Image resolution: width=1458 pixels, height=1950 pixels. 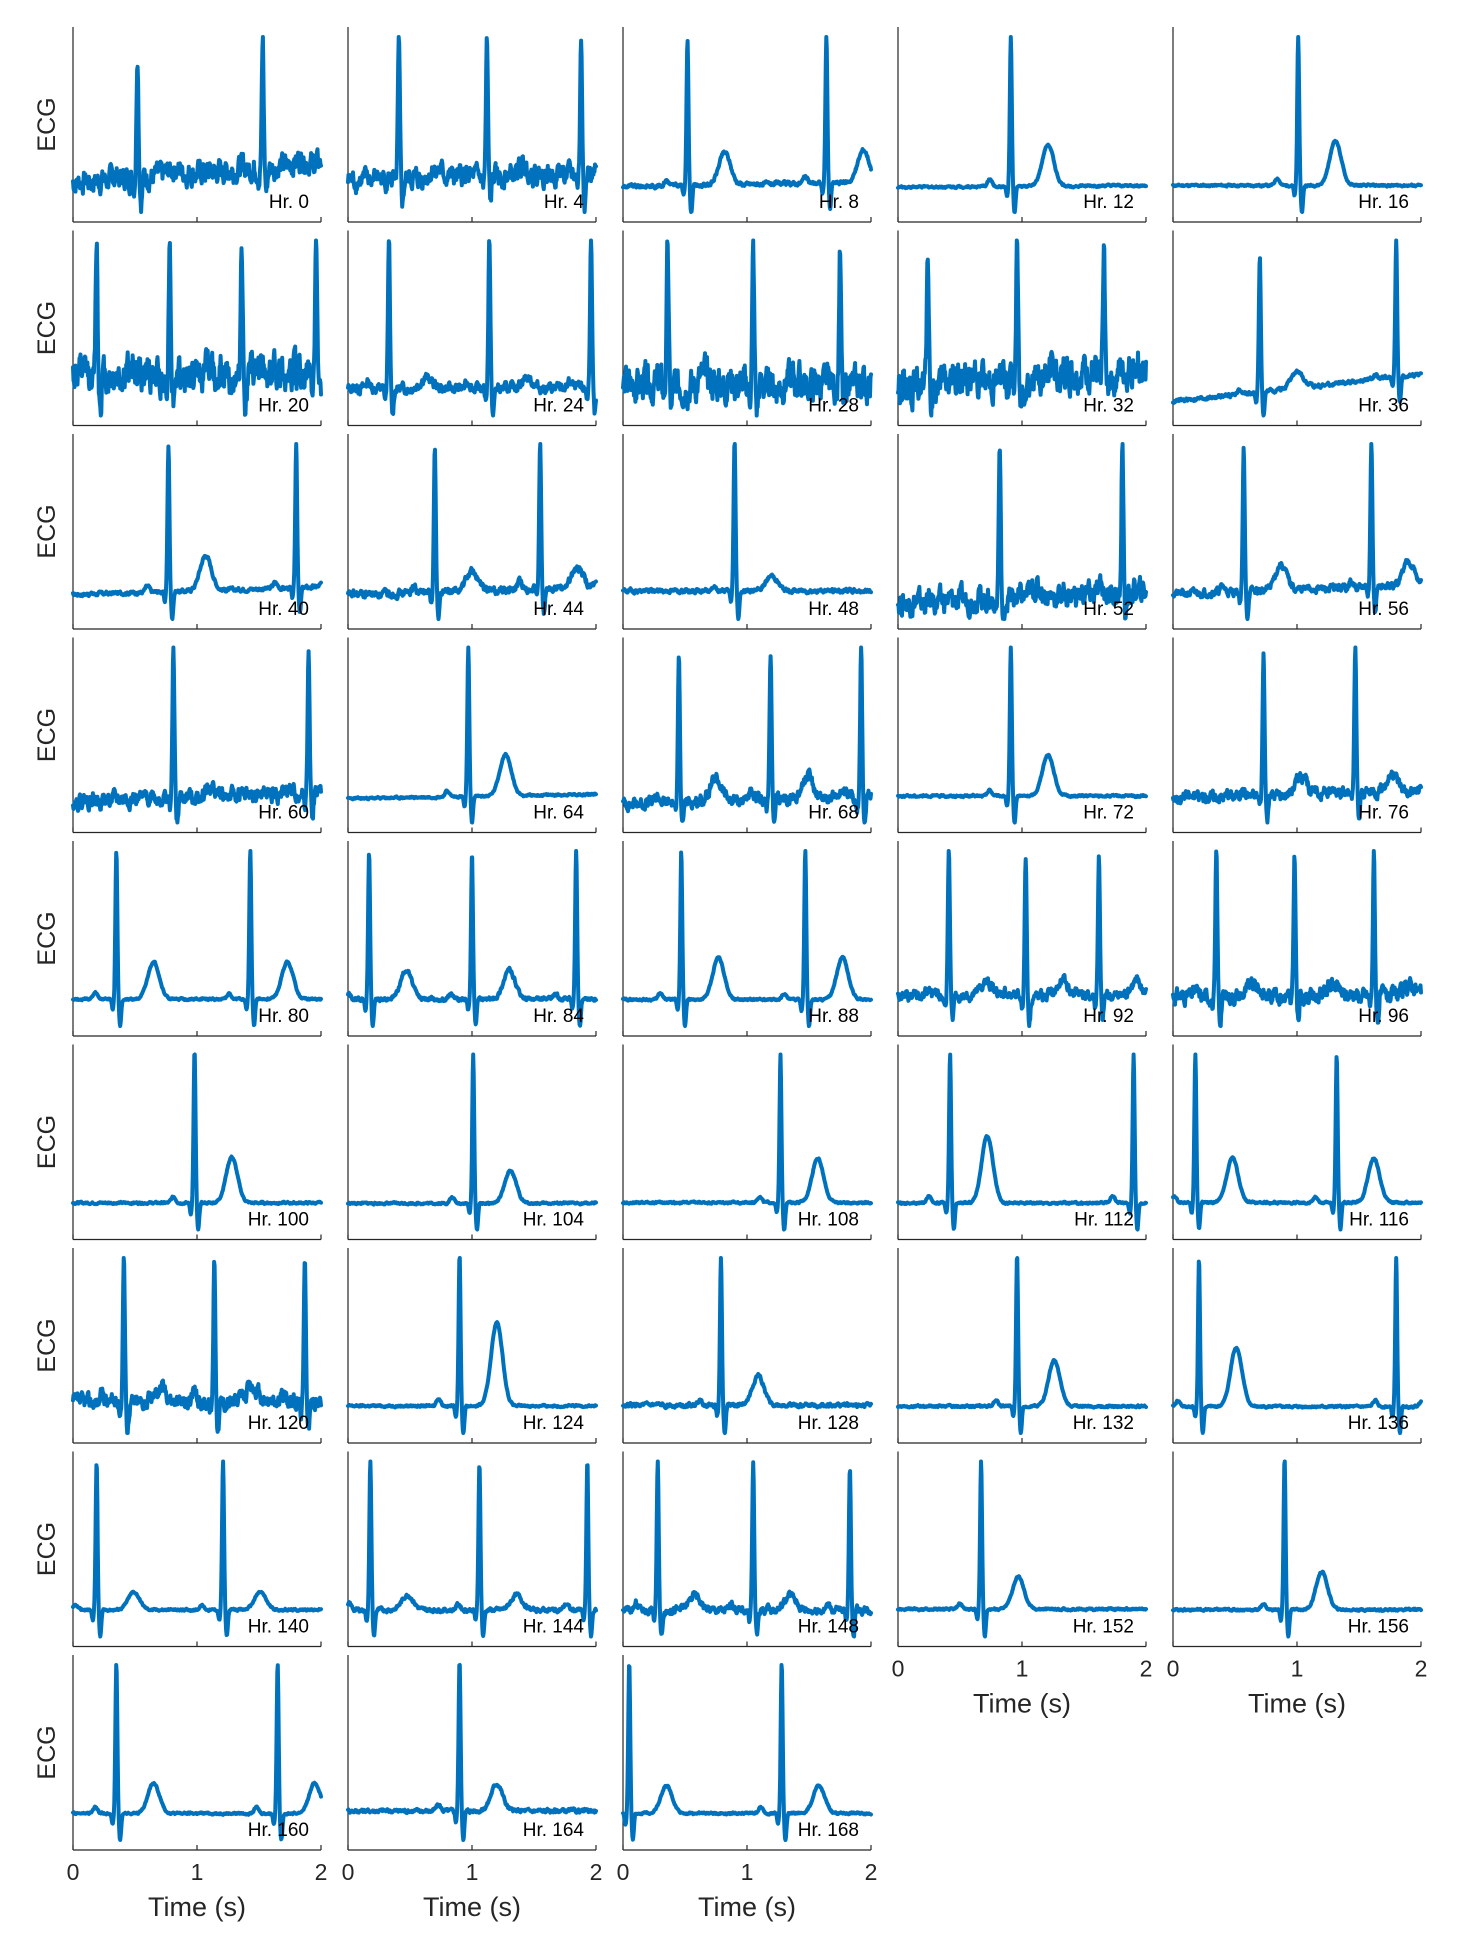 I want to click on ecg-panel: Hr. 104, so click(x=472, y=1142).